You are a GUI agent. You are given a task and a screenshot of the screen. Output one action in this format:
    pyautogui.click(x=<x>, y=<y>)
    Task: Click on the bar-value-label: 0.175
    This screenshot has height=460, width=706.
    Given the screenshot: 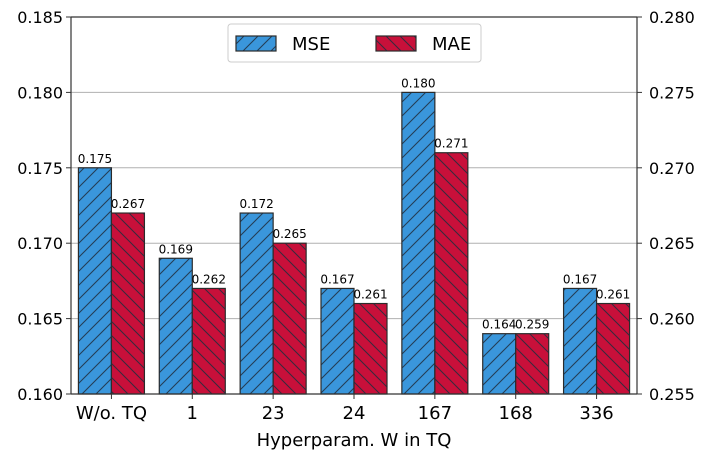 What is the action you would take?
    pyautogui.click(x=95, y=159)
    